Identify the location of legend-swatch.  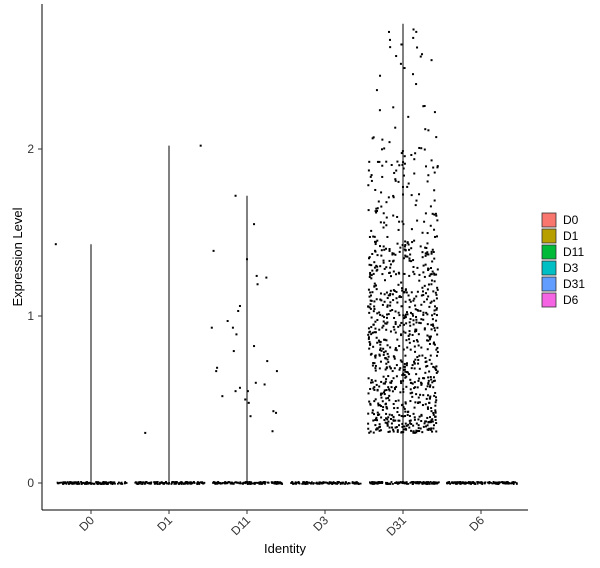
(549, 300).